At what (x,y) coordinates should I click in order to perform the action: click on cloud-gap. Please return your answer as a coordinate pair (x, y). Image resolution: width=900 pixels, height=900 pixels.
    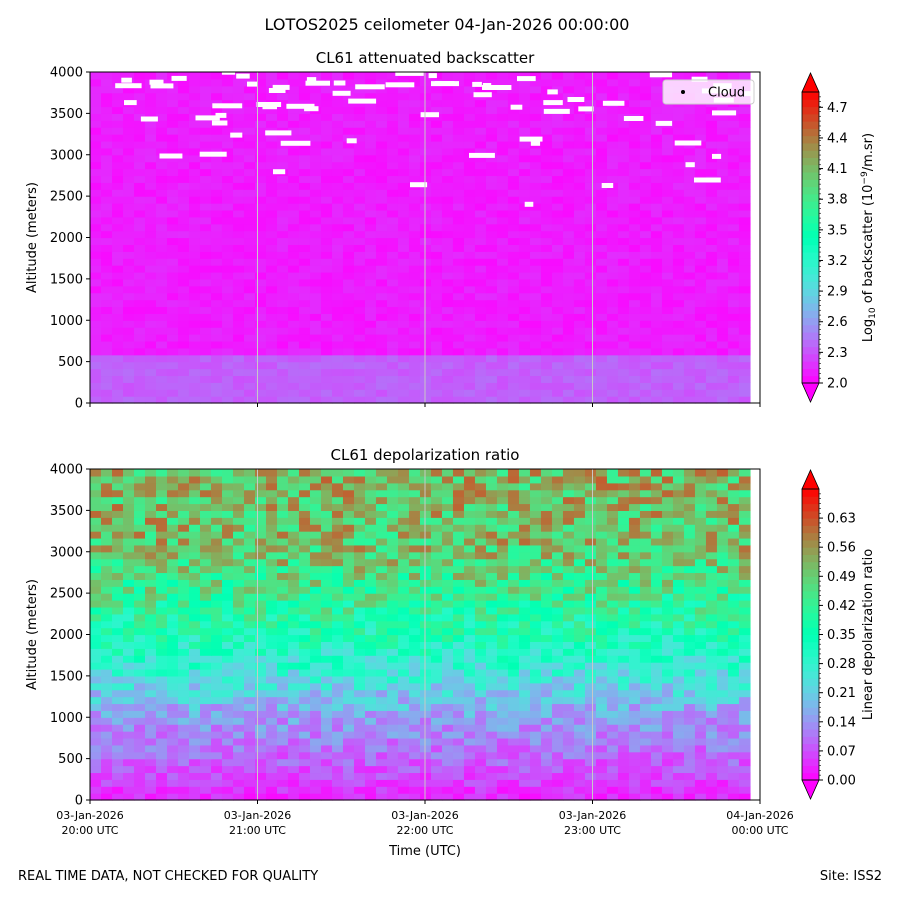
    Looking at the image, I should click on (213, 154).